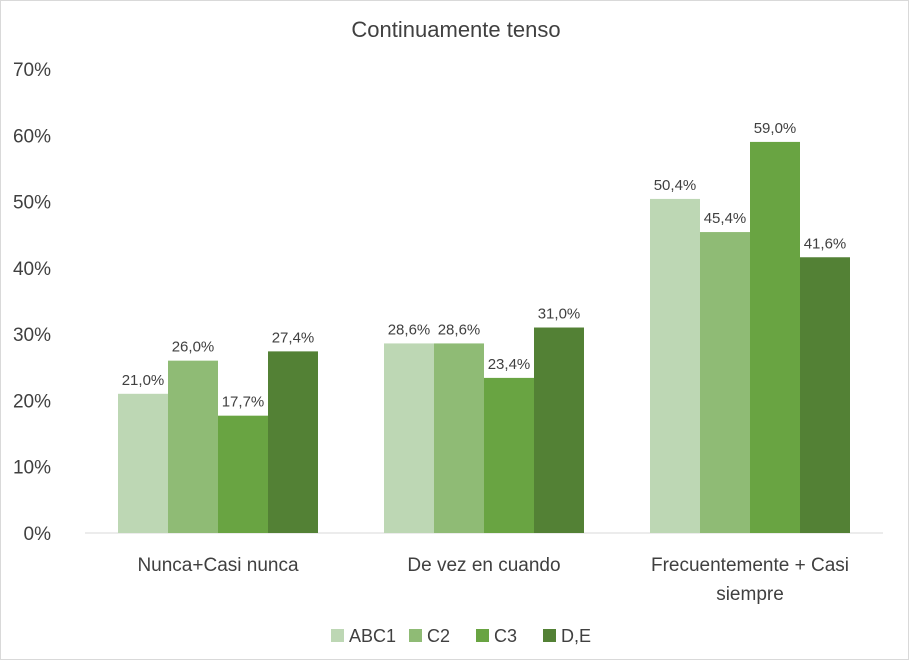 This screenshot has height=661, width=909. Describe the element at coordinates (293, 337) in the screenshot. I see `data-label: 27,4%` at that location.